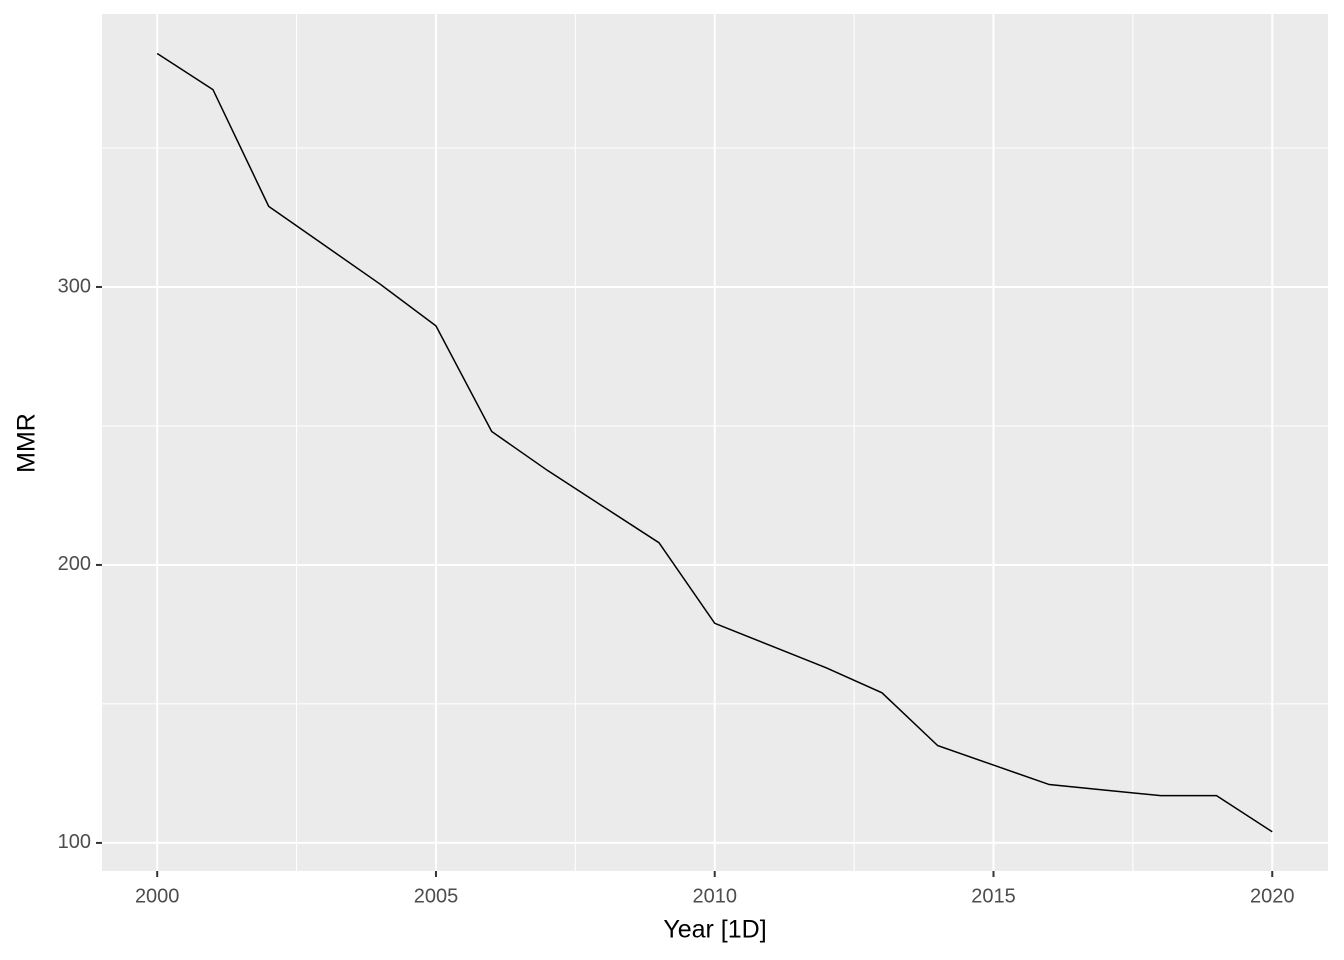 The image size is (1344, 960). What do you see at coordinates (157, 896) in the screenshot?
I see `x-tick-label: 2000` at bounding box center [157, 896].